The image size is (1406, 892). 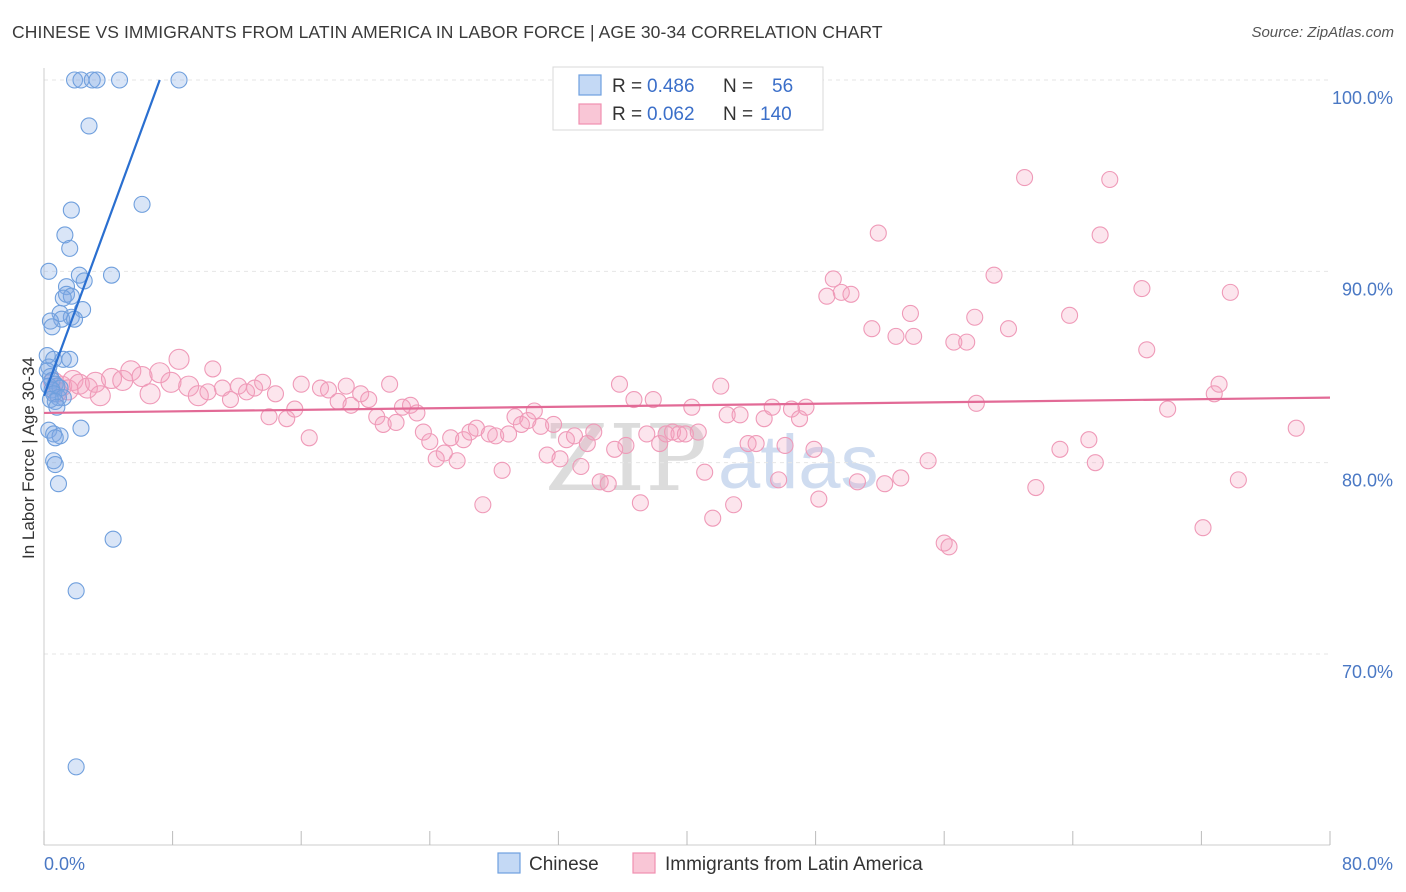 I want to click on stat-r-label-latin: R =, so click(x=627, y=114).